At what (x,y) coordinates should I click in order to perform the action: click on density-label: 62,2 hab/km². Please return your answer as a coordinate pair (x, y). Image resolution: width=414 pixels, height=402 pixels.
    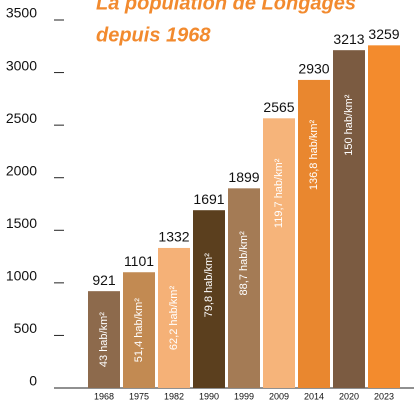
    Looking at the image, I should click on (174, 318).